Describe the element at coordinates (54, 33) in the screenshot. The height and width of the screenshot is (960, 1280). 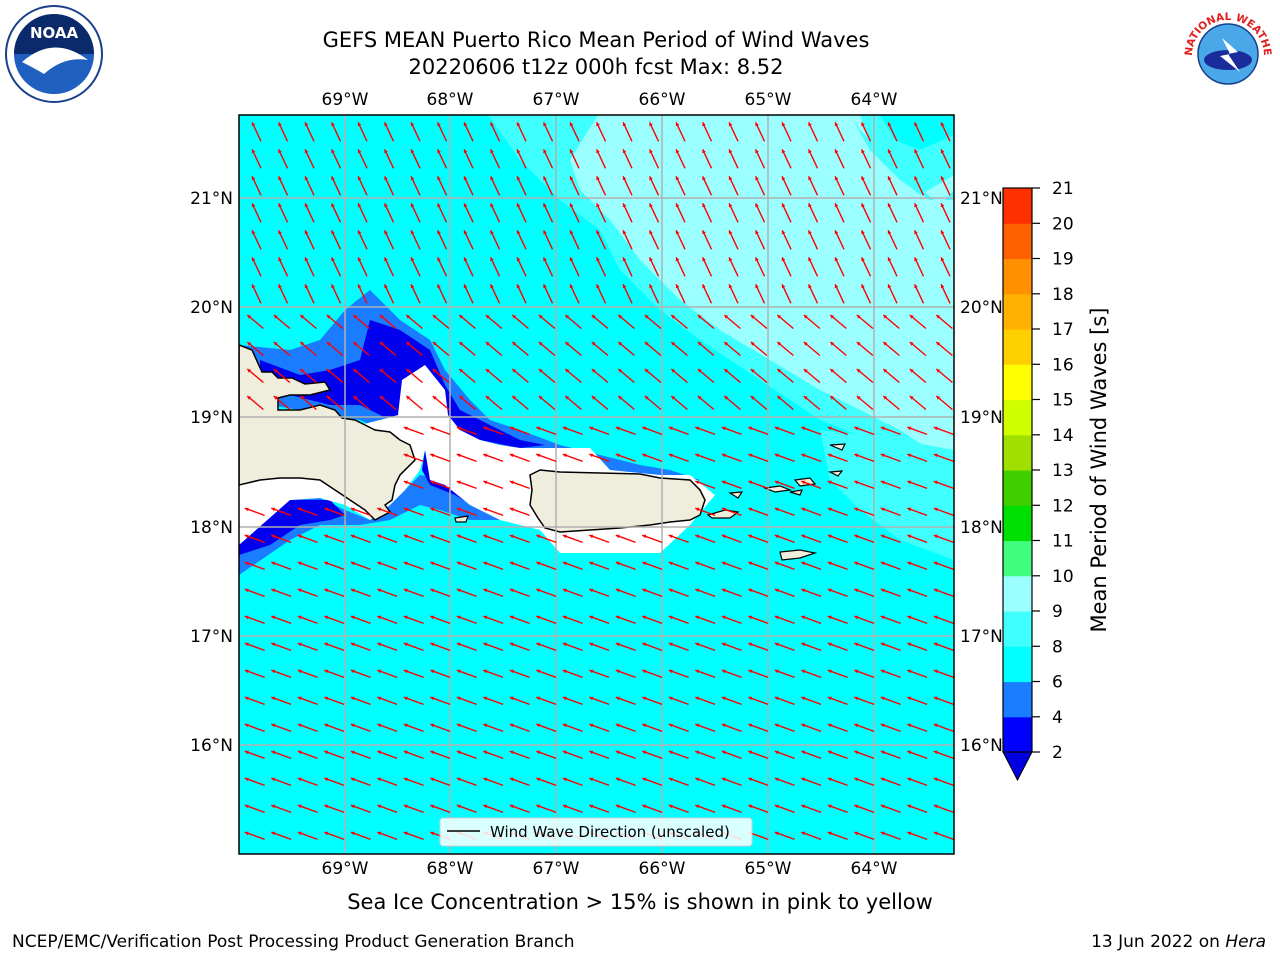
I see `svg-text: NOAA` at that location.